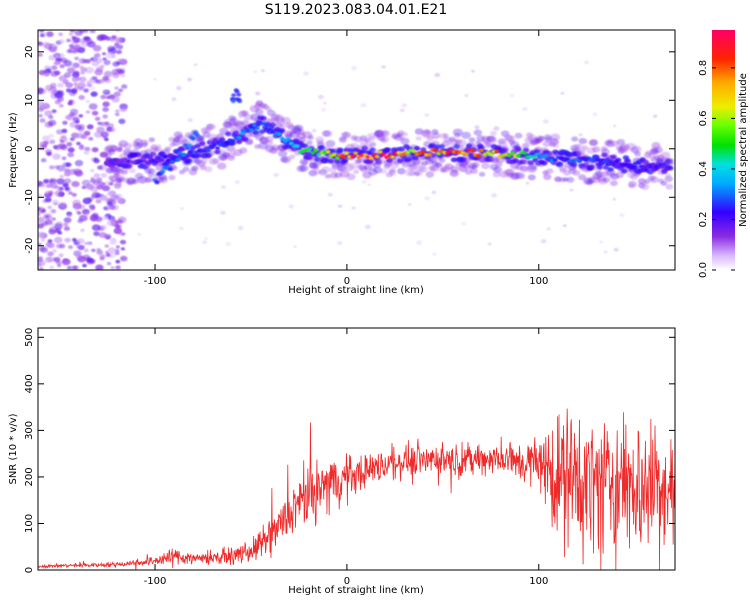 The height and width of the screenshot is (600, 750). What do you see at coordinates (13, 448) in the screenshot?
I see `snr-y-axis-label: SNR (10 * v/v)` at bounding box center [13, 448].